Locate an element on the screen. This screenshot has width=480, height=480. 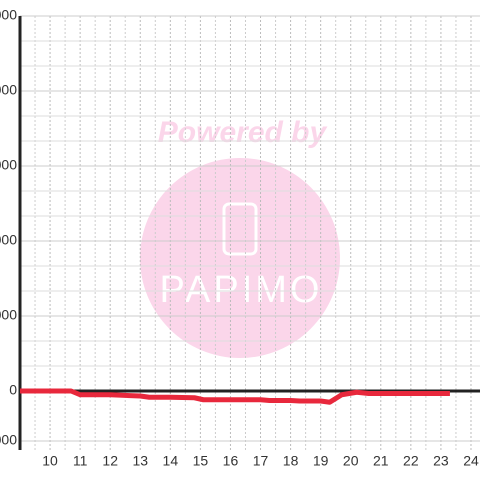
data-line is located at coordinates (235, 396).